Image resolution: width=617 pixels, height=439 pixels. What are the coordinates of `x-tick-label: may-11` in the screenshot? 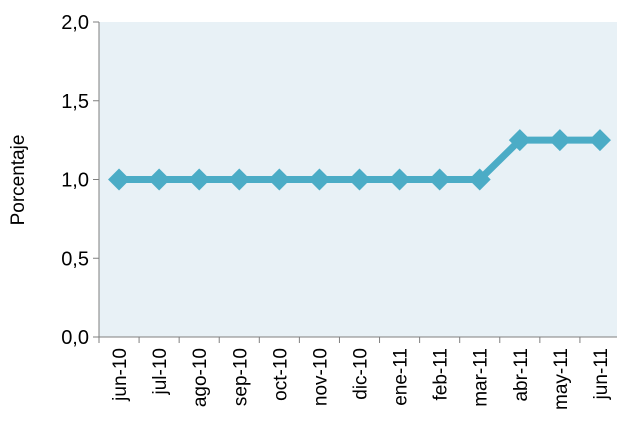 It's located at (561, 379).